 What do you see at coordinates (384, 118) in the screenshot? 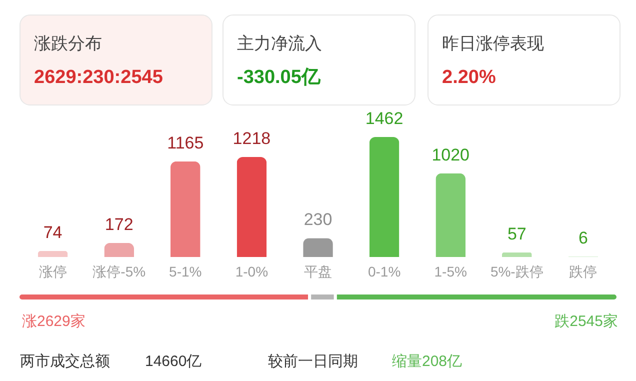
I see `data-label: 1462` at bounding box center [384, 118].